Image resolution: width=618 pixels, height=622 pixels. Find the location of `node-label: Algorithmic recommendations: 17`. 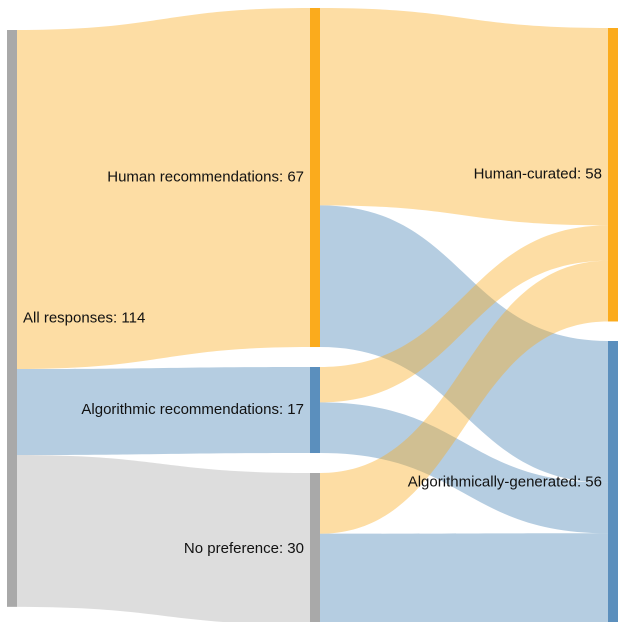

node-label: Algorithmic recommendations: 17 is located at coordinates (192, 409).